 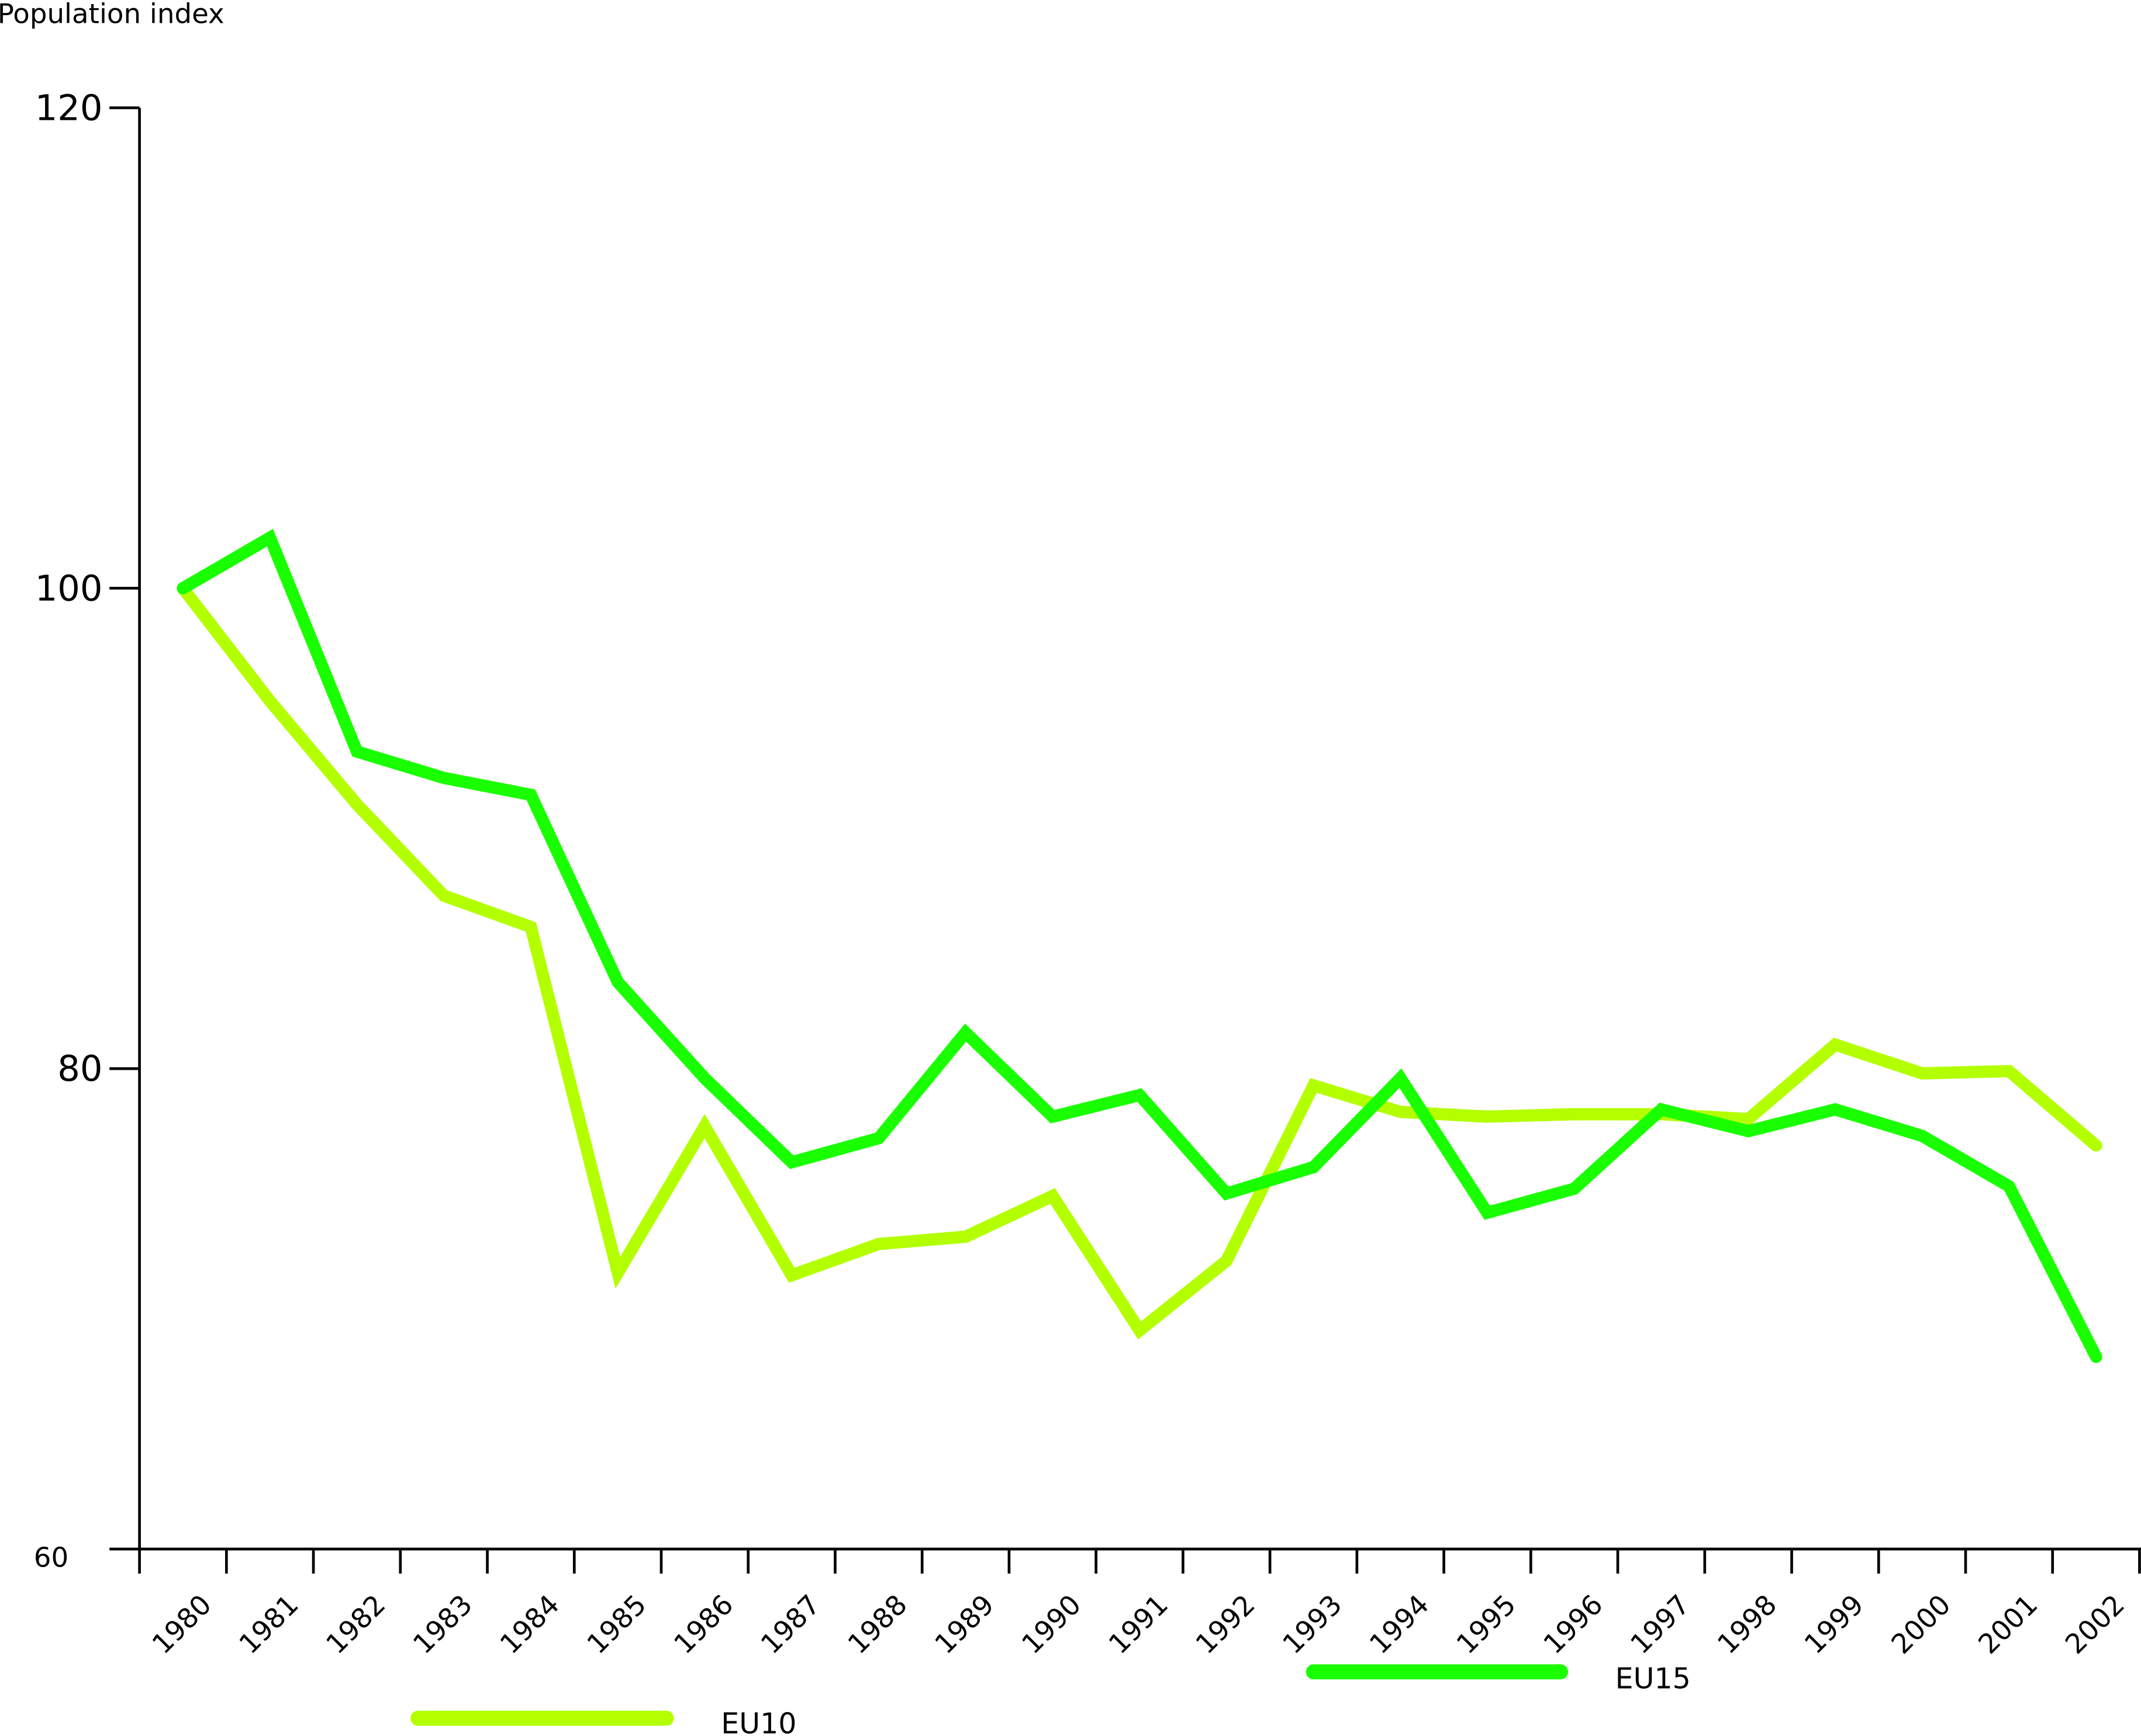 I want to click on x-tick-label: 1982, so click(x=356, y=1625).